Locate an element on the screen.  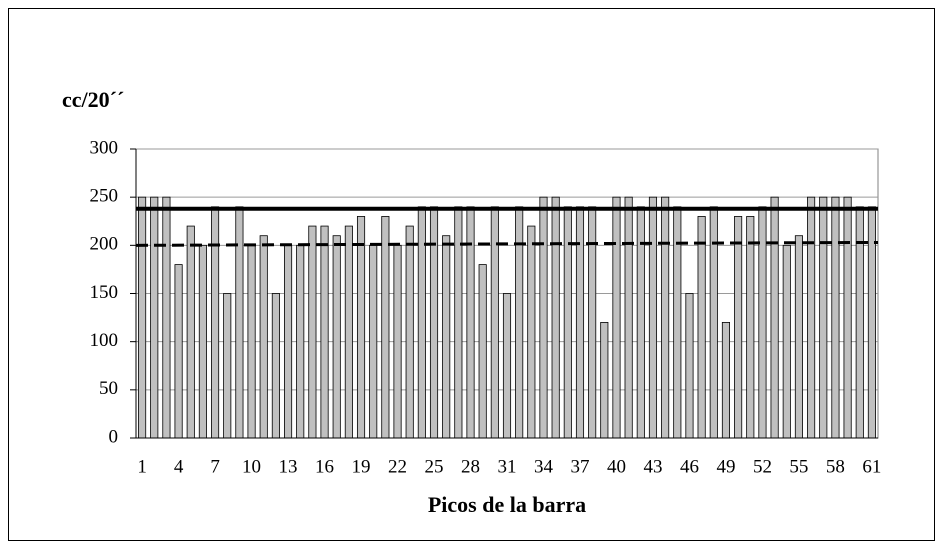
y-axis-title: cc/20´´ is located at coordinates (93, 99).